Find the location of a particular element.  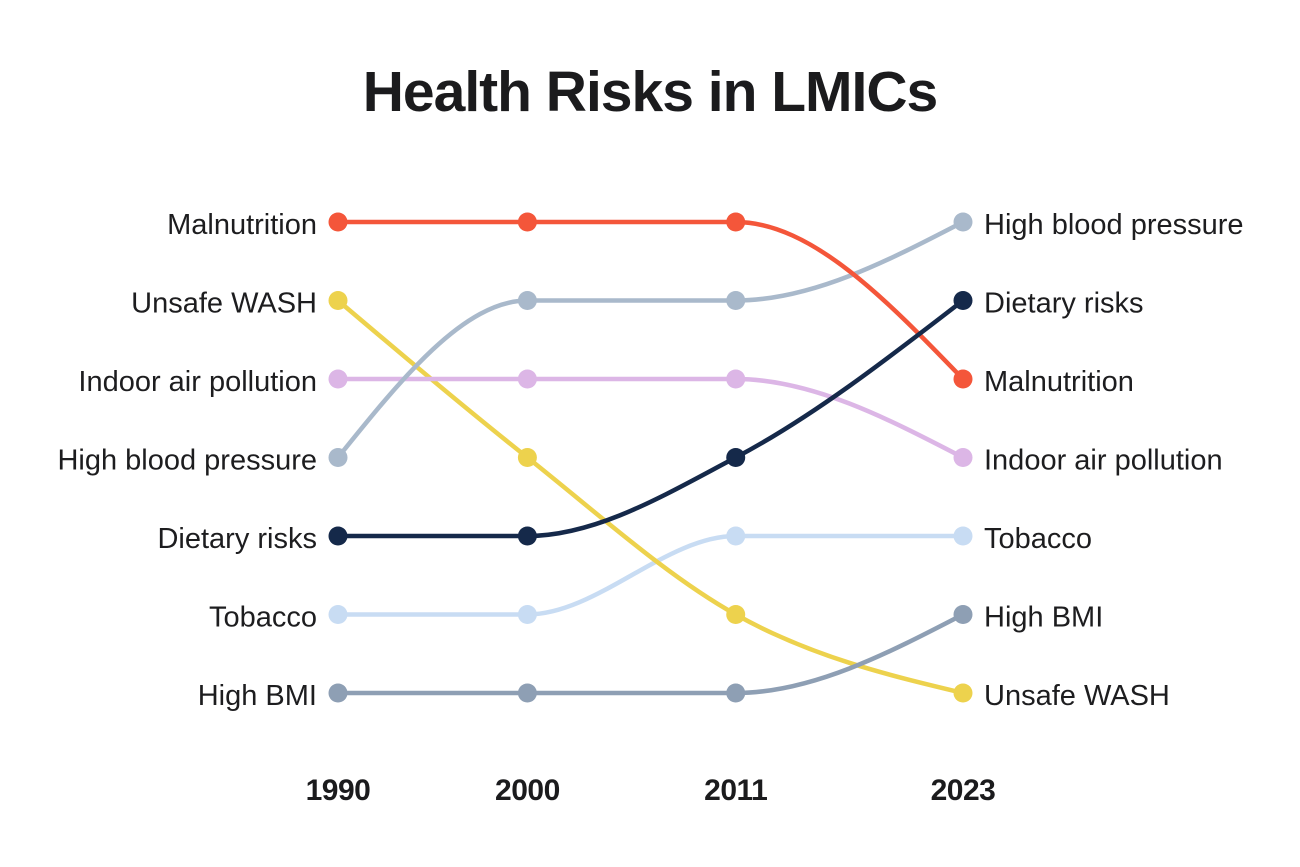

series-line-malnutrition is located at coordinates (650, 300).